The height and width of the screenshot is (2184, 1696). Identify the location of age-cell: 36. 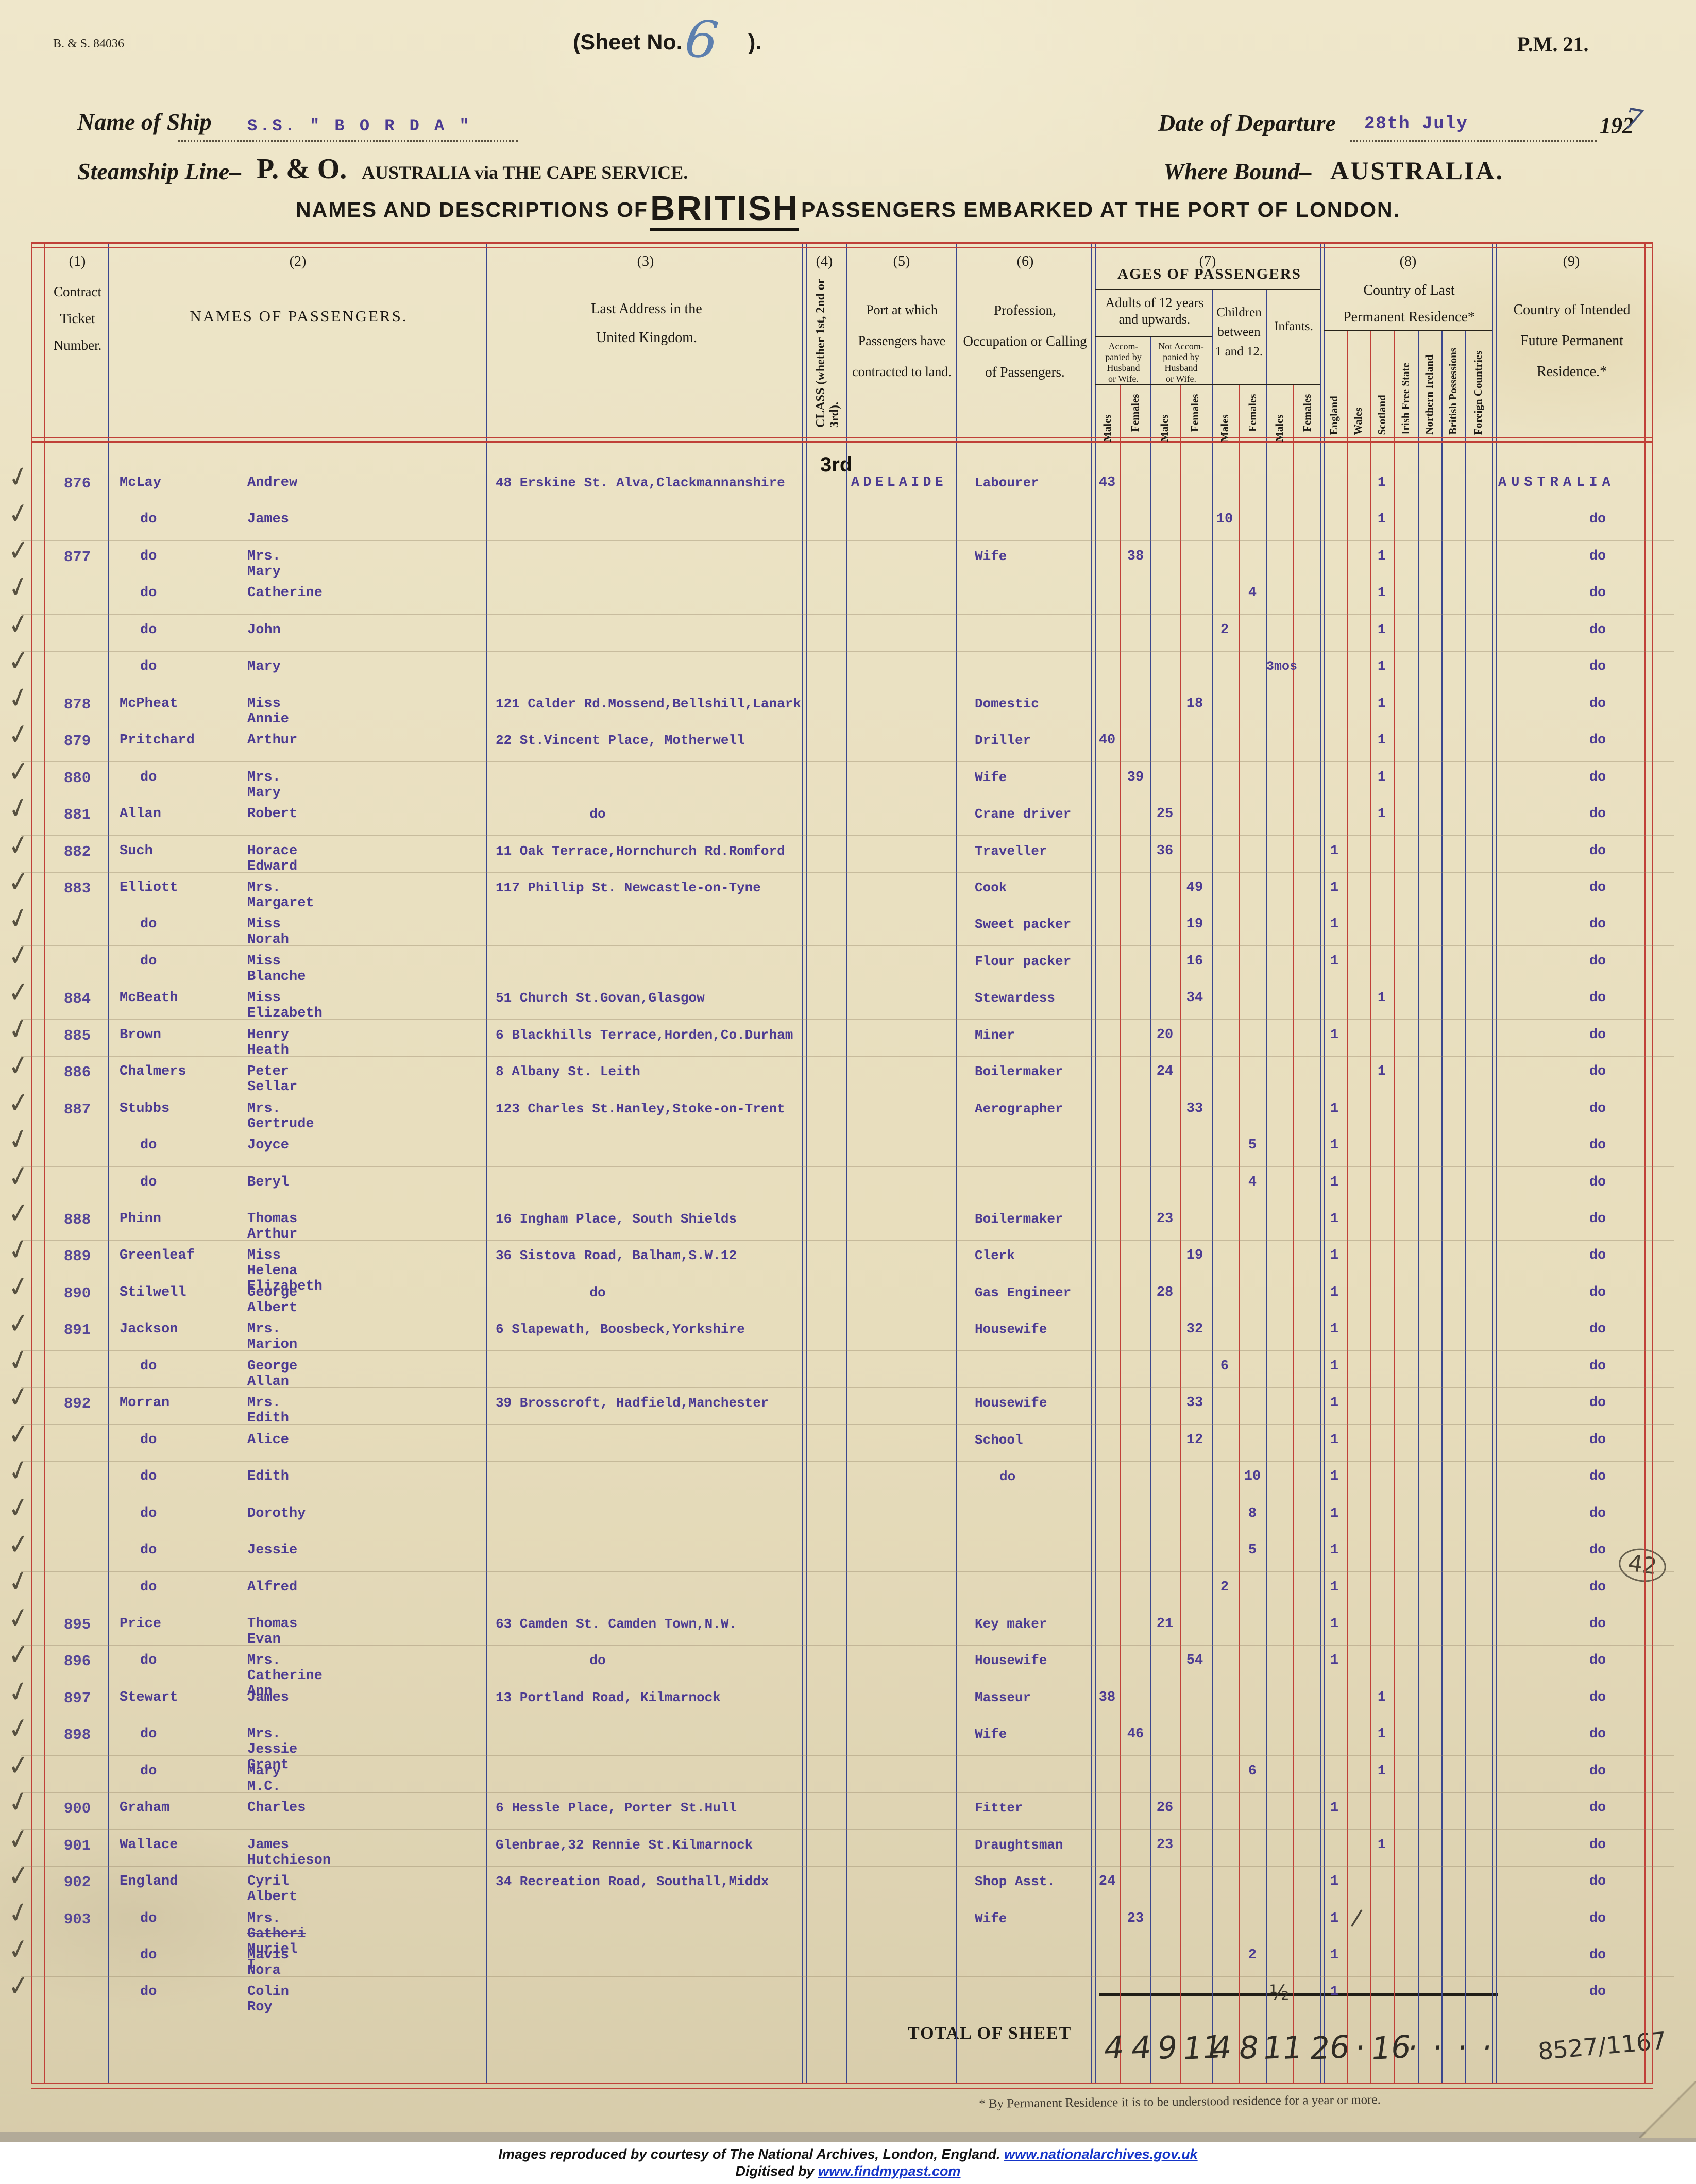
(1165, 851).